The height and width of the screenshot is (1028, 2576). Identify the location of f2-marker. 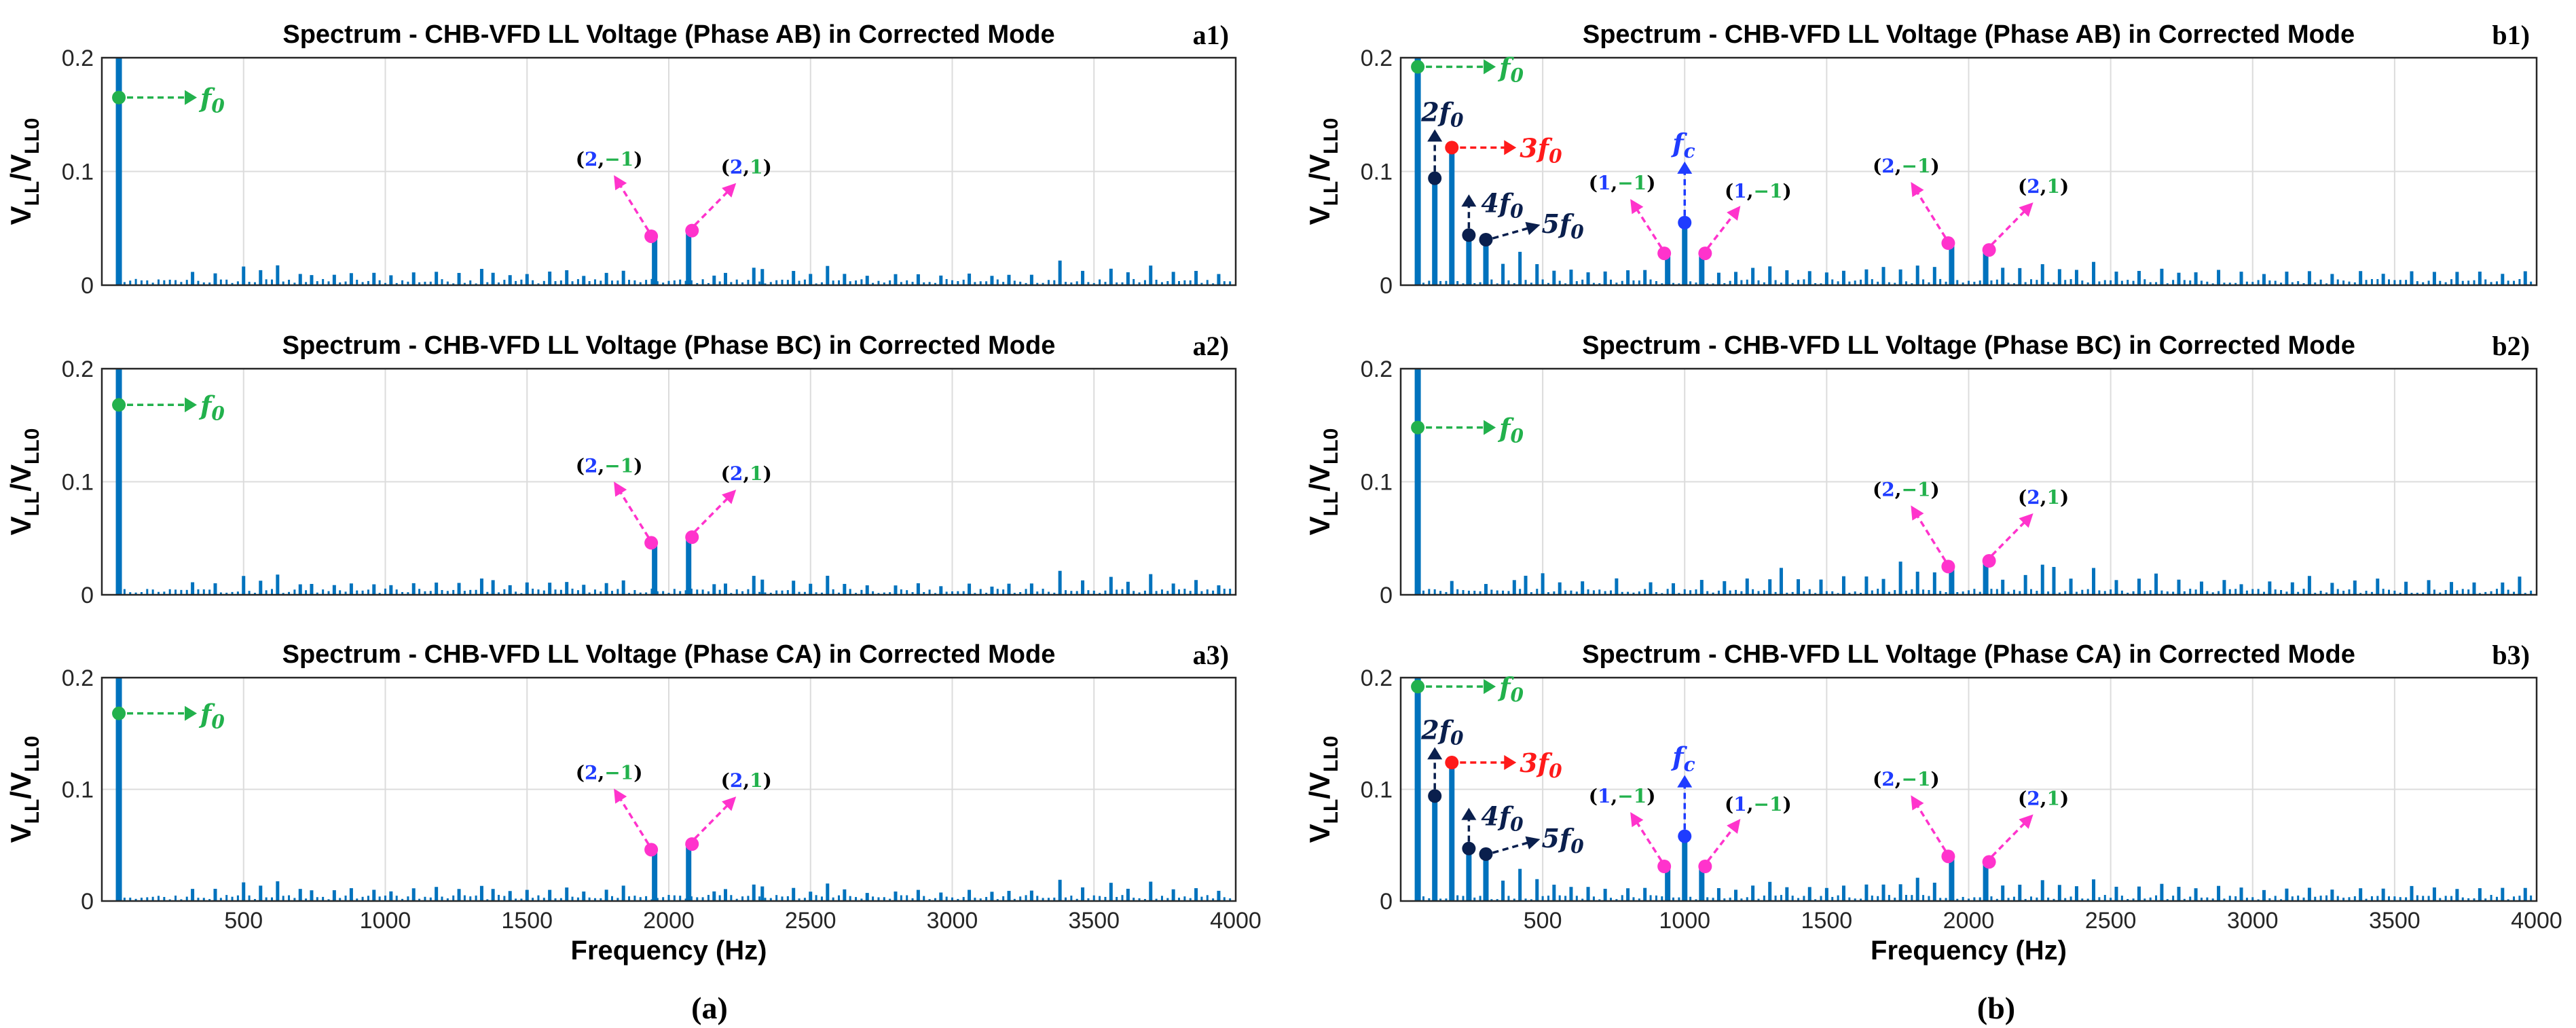
(1435, 178).